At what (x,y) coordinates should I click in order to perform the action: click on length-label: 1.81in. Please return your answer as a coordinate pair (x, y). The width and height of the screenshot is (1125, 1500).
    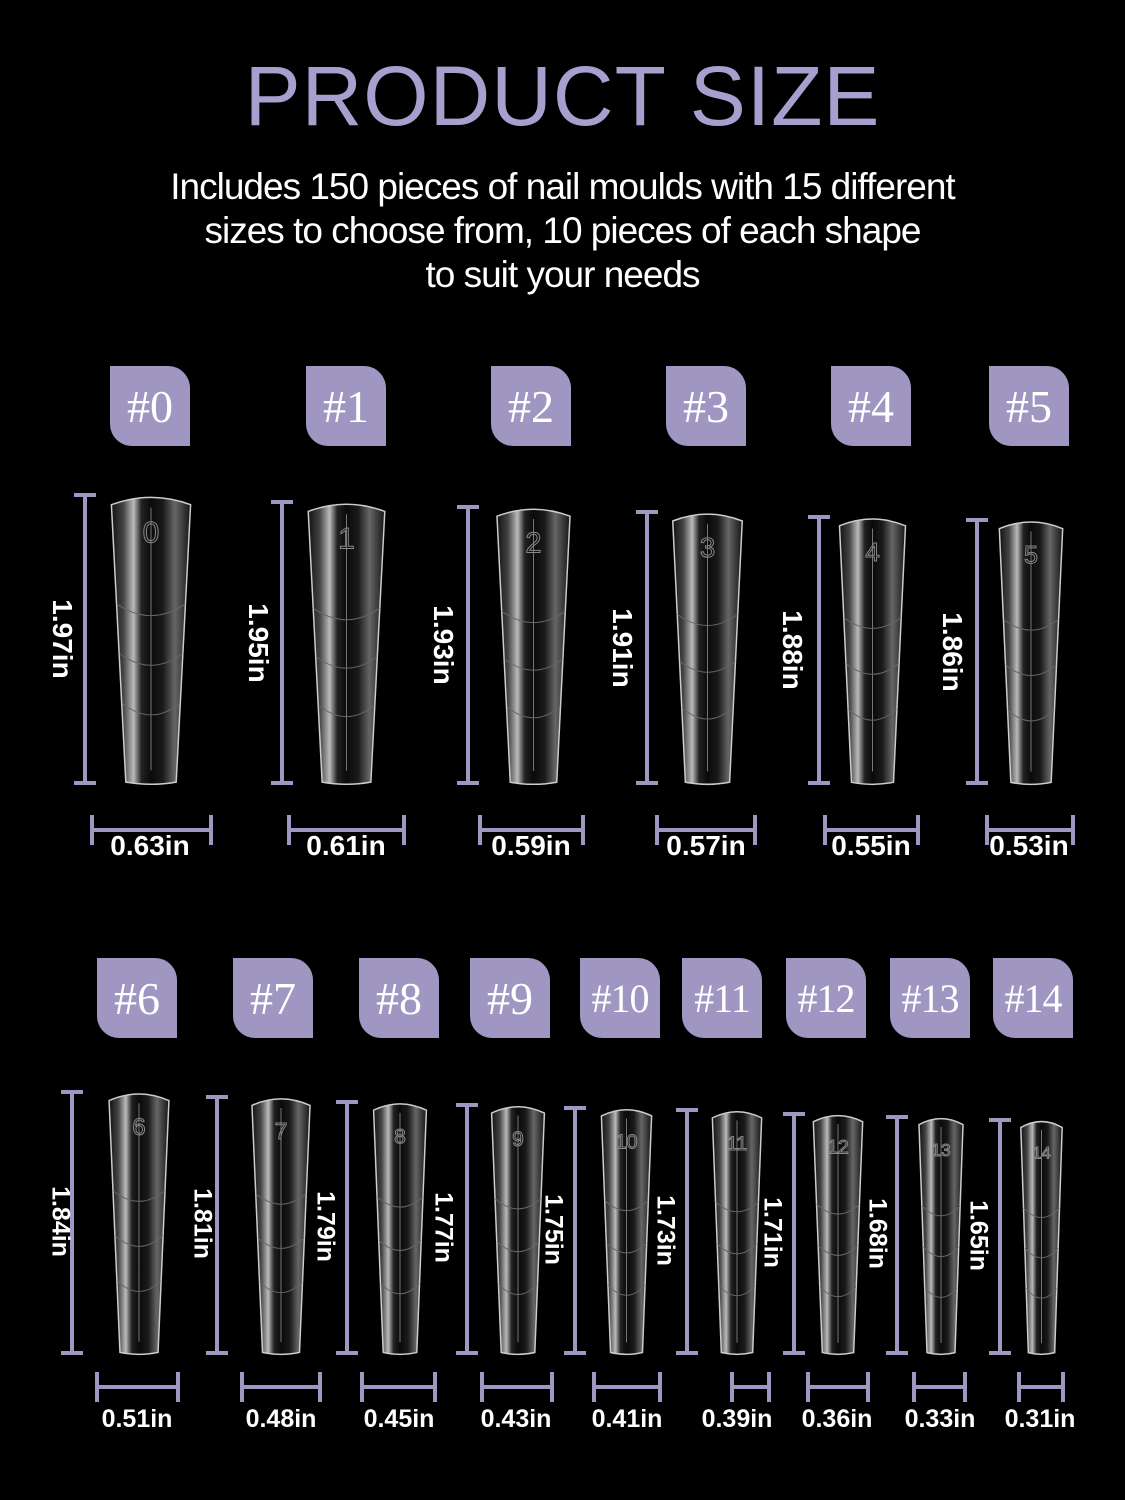
    Looking at the image, I should click on (202, 1223).